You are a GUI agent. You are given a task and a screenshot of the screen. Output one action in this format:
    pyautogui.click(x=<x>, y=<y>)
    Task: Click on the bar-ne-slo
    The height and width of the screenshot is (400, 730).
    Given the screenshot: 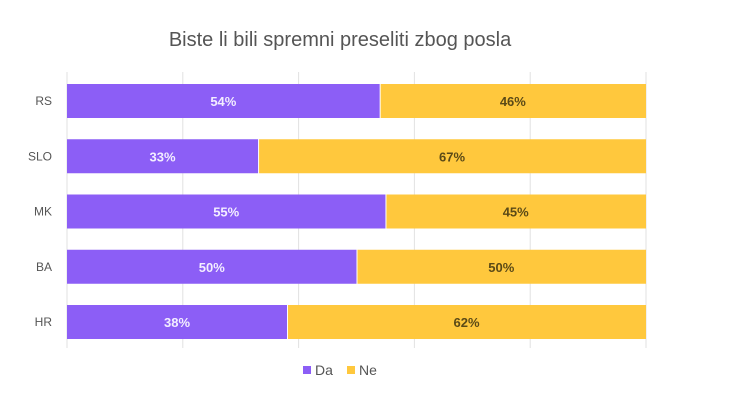 What is the action you would take?
    pyautogui.click(x=452, y=156)
    